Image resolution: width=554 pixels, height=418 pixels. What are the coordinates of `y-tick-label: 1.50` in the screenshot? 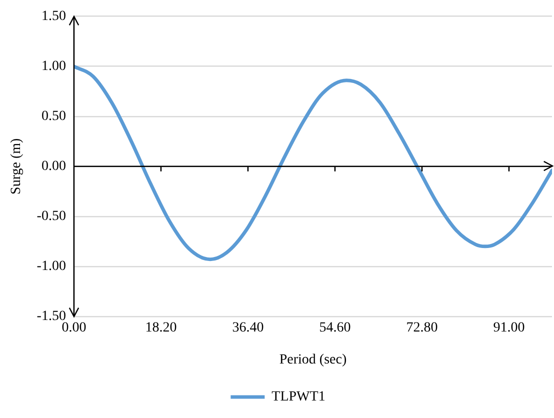 It's located at (53, 16).